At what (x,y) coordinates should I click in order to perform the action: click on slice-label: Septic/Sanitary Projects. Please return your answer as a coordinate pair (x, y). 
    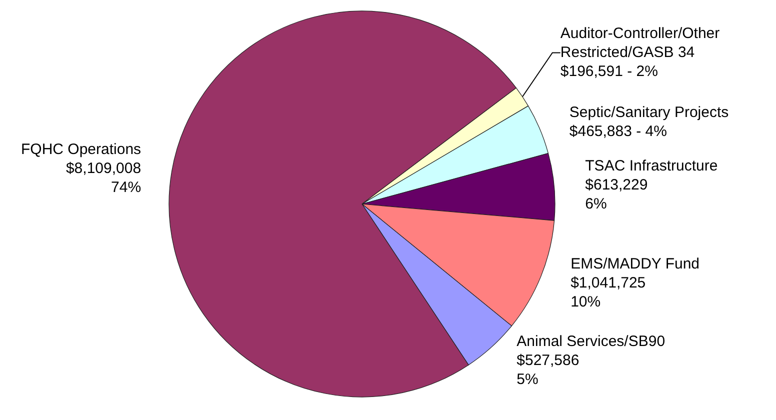
    Looking at the image, I should click on (649, 112).